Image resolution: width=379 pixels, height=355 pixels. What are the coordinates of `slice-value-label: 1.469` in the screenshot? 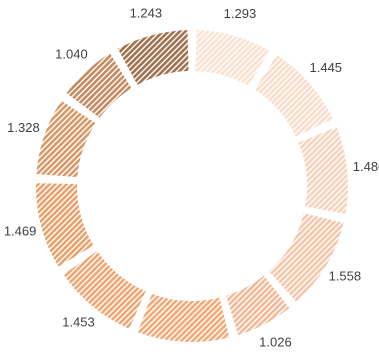 It's located at (20, 231).